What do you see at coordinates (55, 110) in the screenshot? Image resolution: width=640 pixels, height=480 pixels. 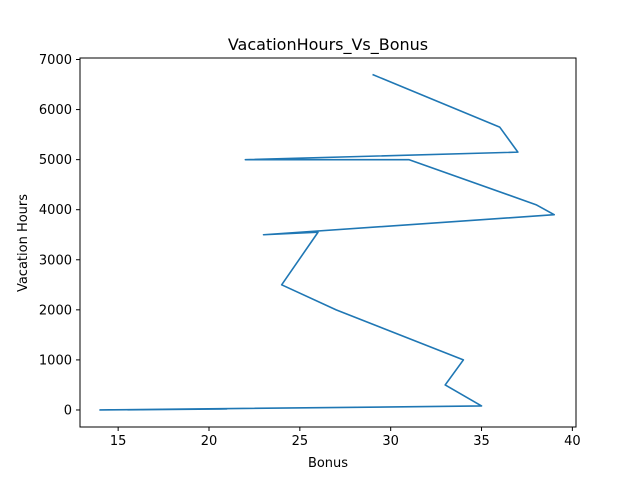 I see `y-tick-label: 6000` at bounding box center [55, 110].